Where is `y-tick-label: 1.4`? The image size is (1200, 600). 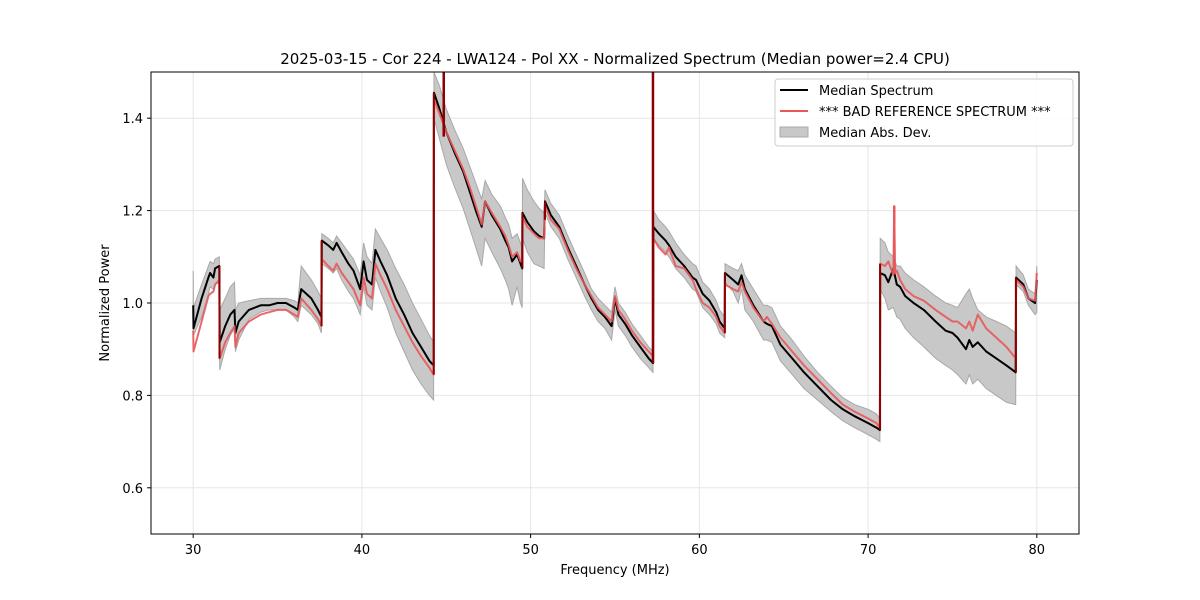 y-tick-label: 1.4 is located at coordinates (132, 119).